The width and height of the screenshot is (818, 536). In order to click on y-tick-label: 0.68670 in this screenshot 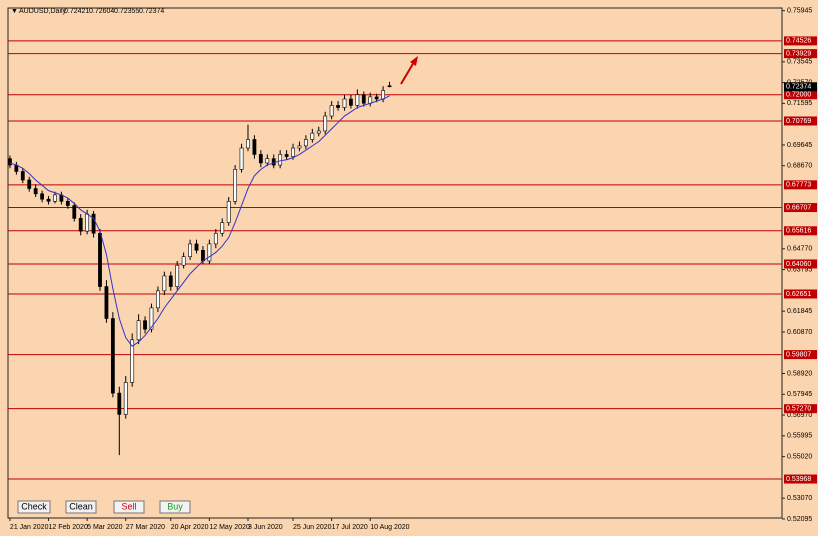, I will do `click(799, 166)`.